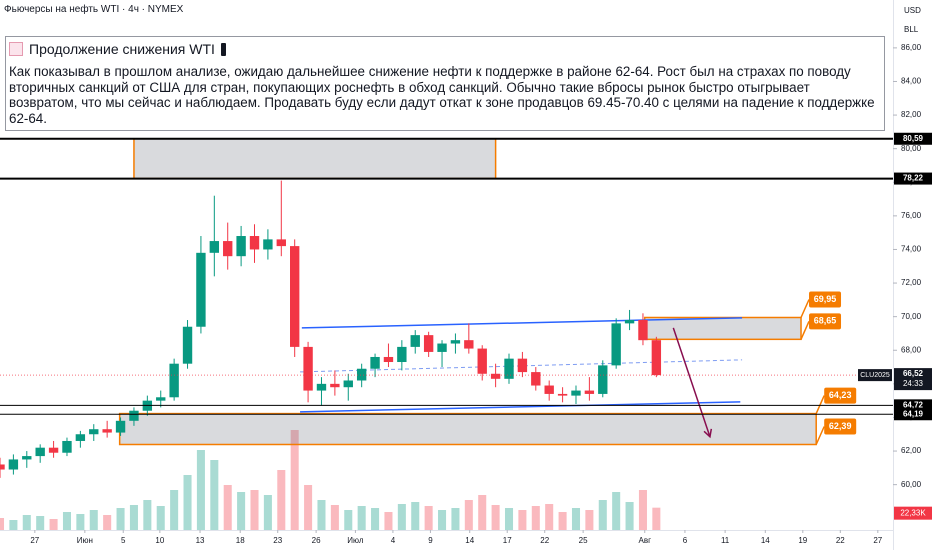 The height and width of the screenshot is (550, 932). What do you see at coordinates (825, 321) in the screenshot?
I see `zone-tag-label: 68,65` at bounding box center [825, 321].